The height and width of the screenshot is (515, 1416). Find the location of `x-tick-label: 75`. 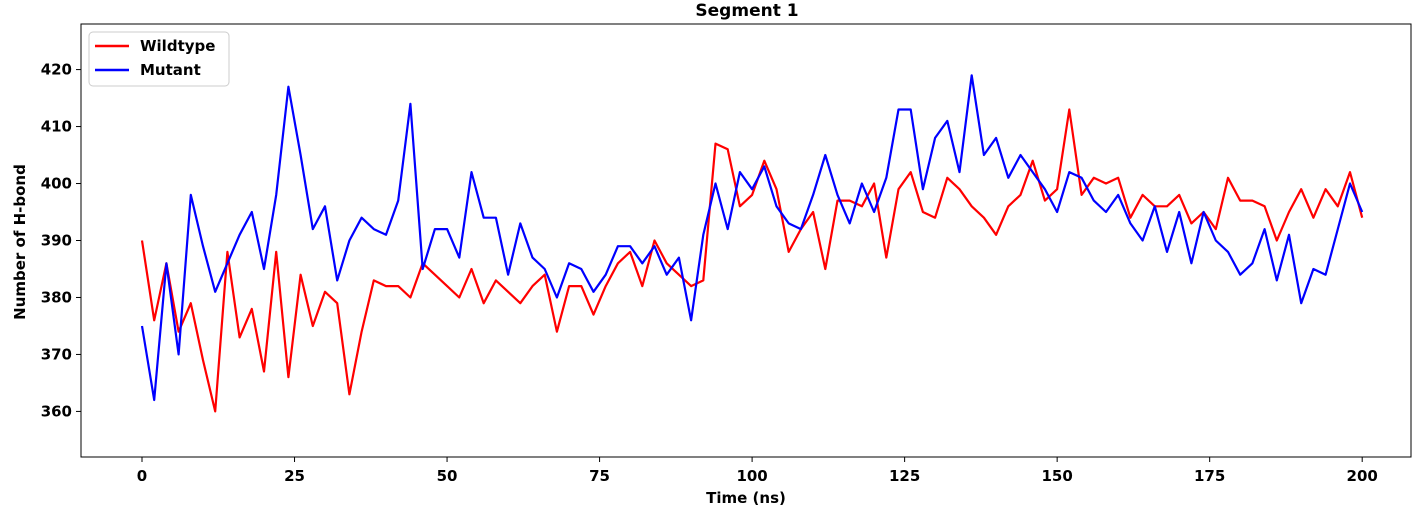

x-tick-label: 75 is located at coordinates (599, 476).